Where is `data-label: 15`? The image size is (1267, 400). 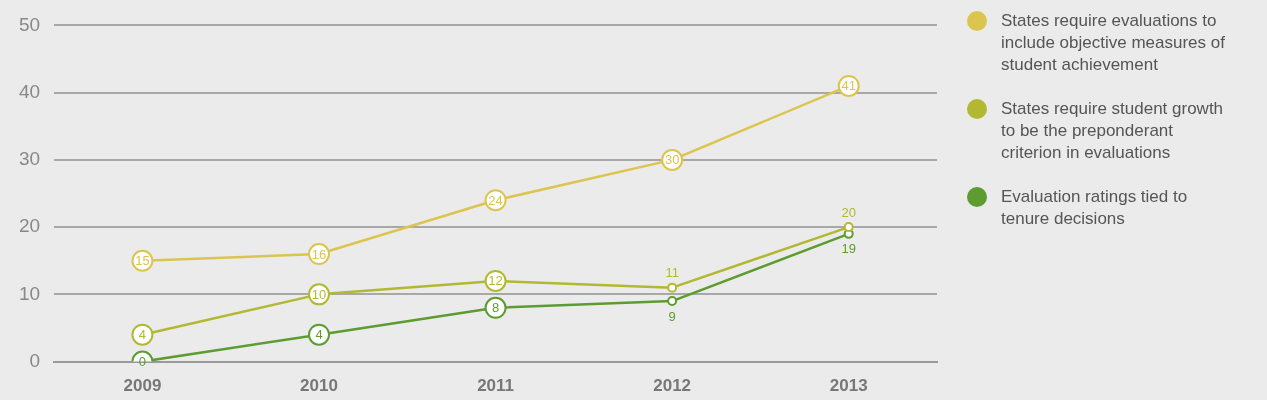 data-label: 15 is located at coordinates (142, 261).